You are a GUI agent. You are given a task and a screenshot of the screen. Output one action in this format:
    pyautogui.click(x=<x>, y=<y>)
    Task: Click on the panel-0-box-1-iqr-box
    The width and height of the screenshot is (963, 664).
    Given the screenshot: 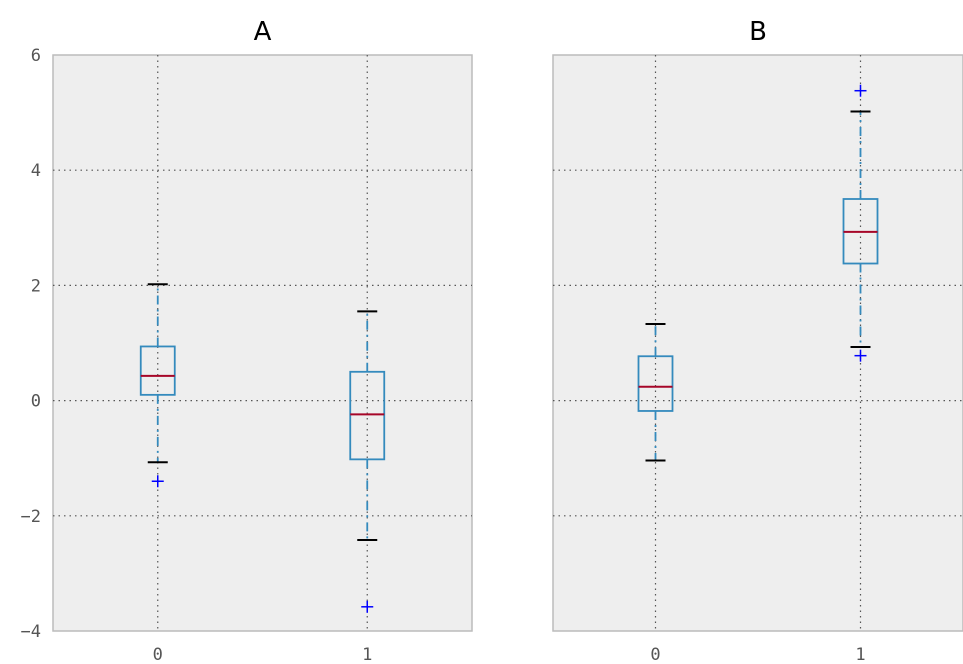 What is the action you would take?
    pyautogui.click(x=367, y=415)
    